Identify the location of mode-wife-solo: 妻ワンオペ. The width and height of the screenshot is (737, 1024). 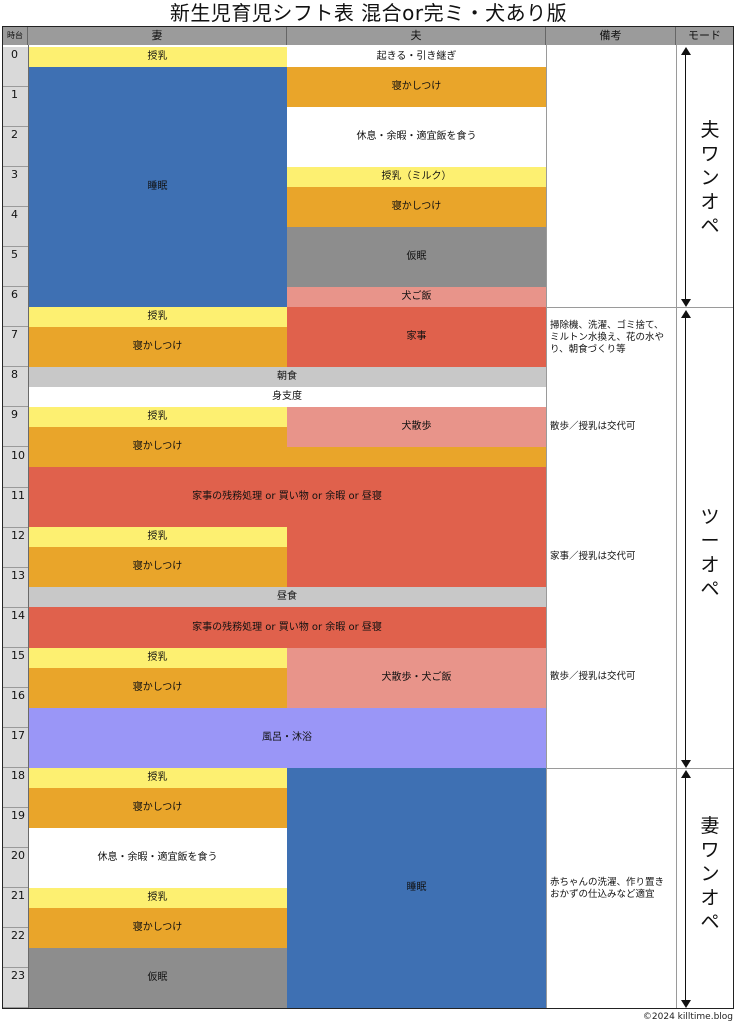
(710, 874).